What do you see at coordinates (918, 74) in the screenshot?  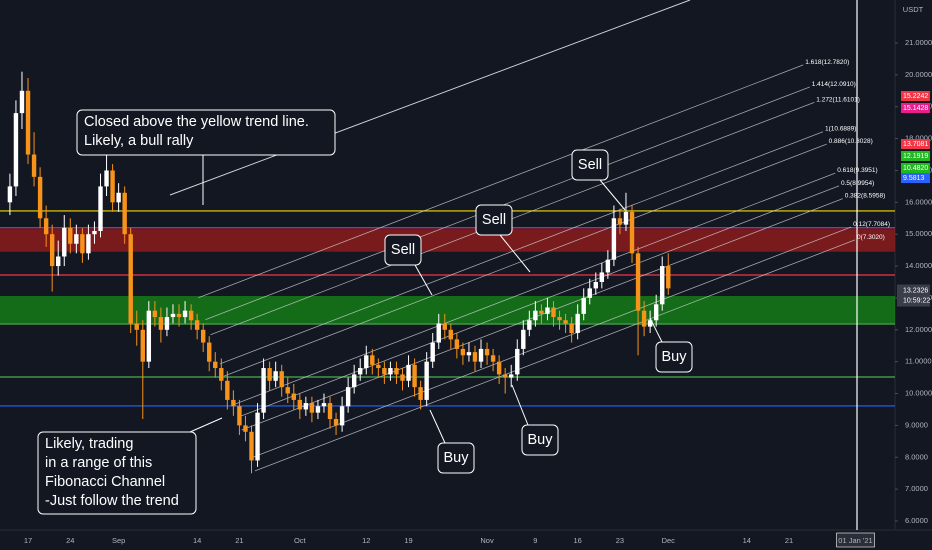 I see `y-tick-label: 20.0000` at bounding box center [918, 74].